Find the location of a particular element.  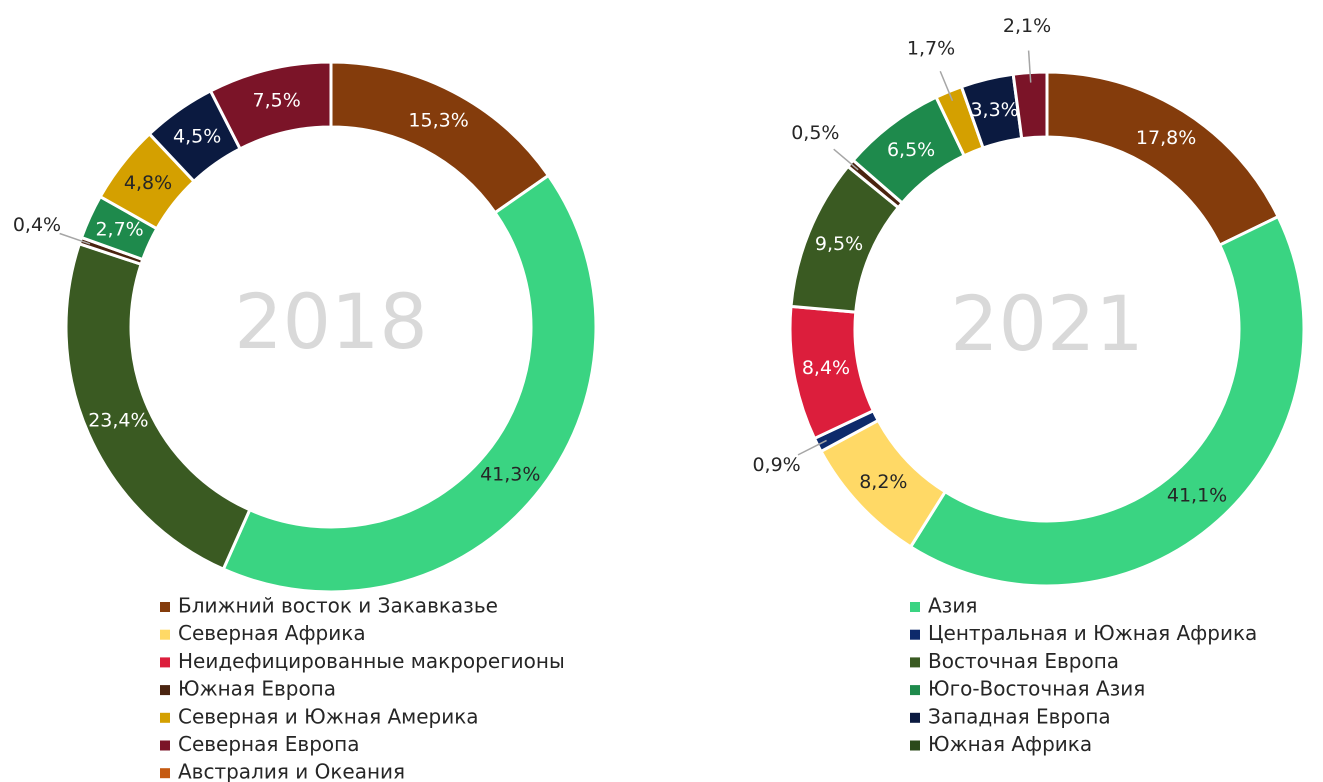

value-label: 4,8% is located at coordinates (148, 183).